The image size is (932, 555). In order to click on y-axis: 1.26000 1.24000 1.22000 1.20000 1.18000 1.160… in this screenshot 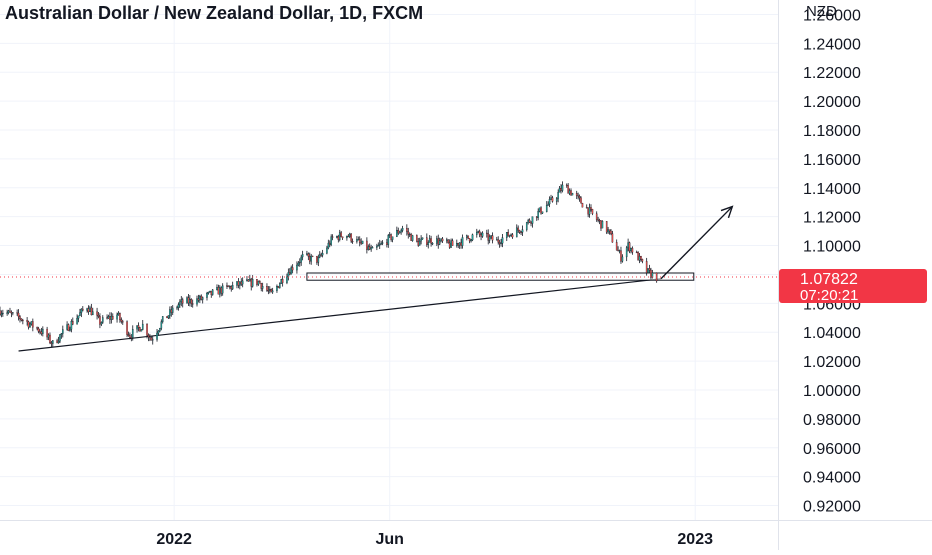, I will do `click(832, 261)`.